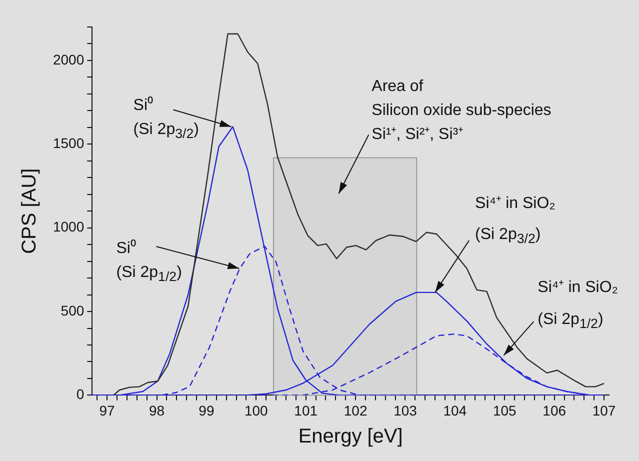 Image resolution: width=639 pixels, height=461 pixels. Describe the element at coordinates (554, 410) in the screenshot. I see `x-tick-label: 106` at that location.